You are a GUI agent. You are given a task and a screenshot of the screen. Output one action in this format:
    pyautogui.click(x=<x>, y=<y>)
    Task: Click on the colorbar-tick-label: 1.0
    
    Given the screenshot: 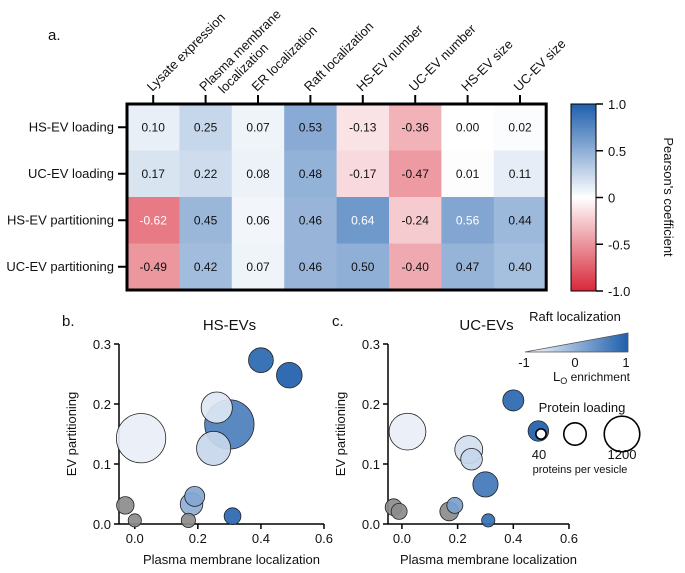 What is the action you would take?
    pyautogui.click(x=617, y=104)
    